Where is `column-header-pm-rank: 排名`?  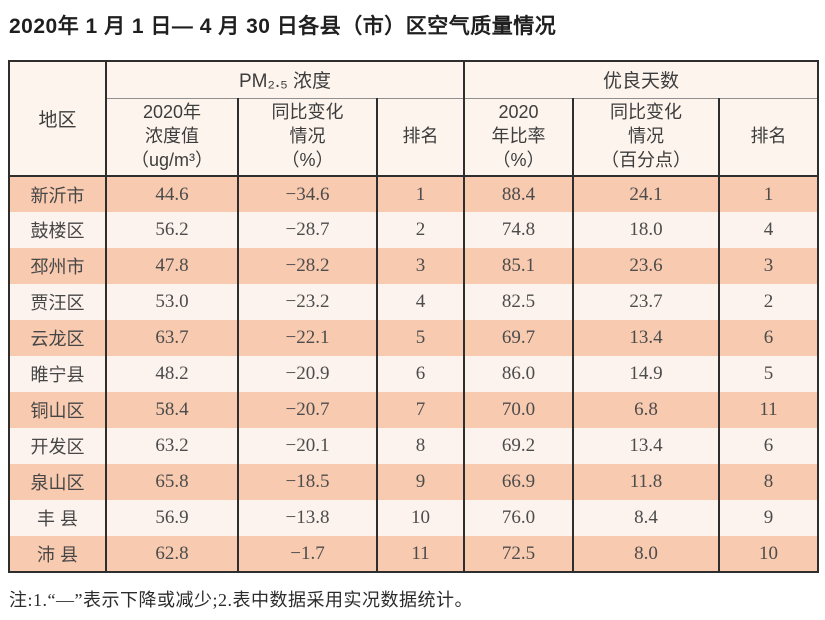
column-header-pm-rank: 排名 is located at coordinates (420, 137).